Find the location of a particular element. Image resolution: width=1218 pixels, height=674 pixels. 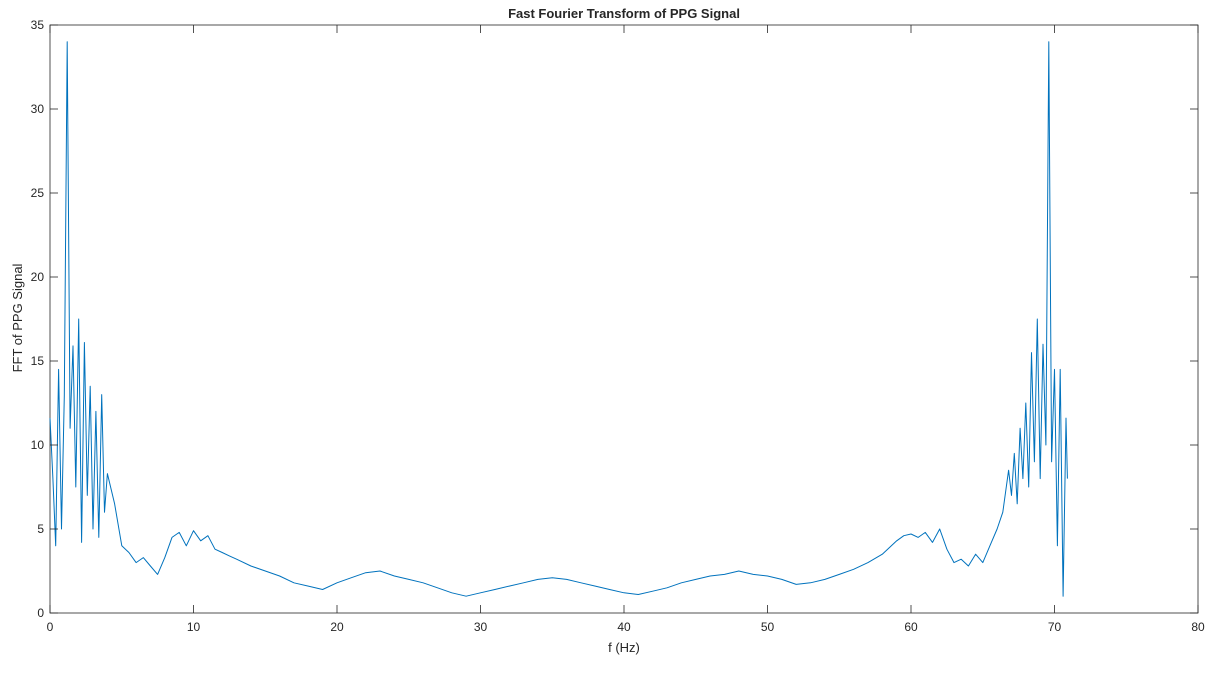

x-tick-label: 0 is located at coordinates (50, 627).